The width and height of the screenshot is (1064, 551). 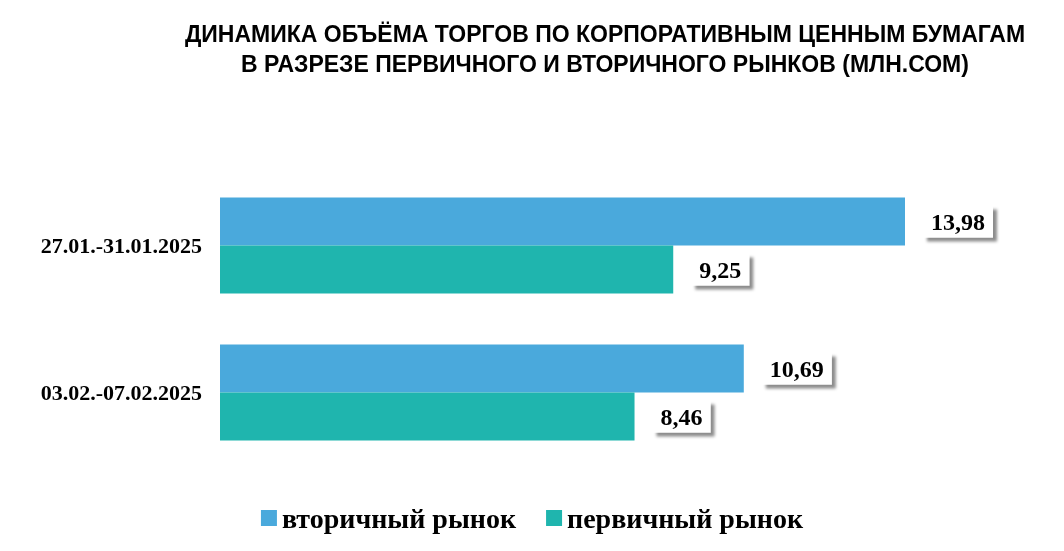 What do you see at coordinates (958, 221) in the screenshot?
I see `data-label: 13,98` at bounding box center [958, 221].